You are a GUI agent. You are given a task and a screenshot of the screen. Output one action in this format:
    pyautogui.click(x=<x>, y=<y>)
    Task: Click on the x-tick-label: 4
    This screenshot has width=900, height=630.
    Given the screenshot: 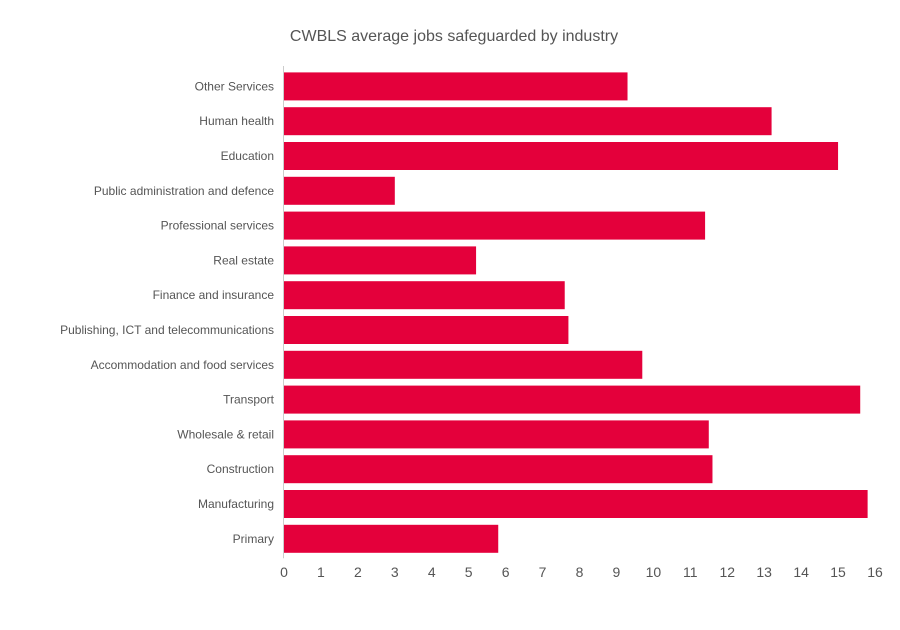 What is the action you would take?
    pyautogui.click(x=432, y=572)
    